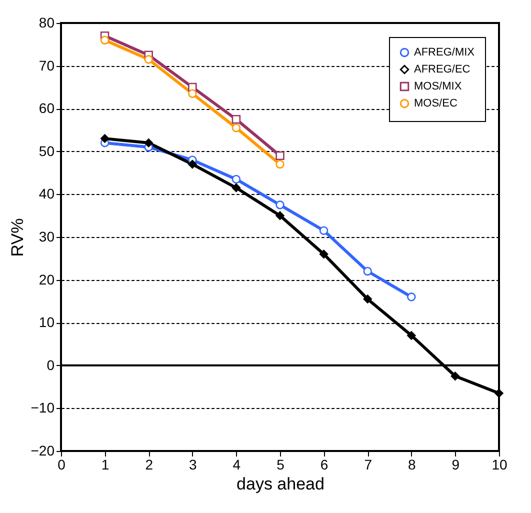 The image size is (531, 513). Describe the element at coordinates (500, 464) in the screenshot. I see `x-tick-label: 10` at that location.